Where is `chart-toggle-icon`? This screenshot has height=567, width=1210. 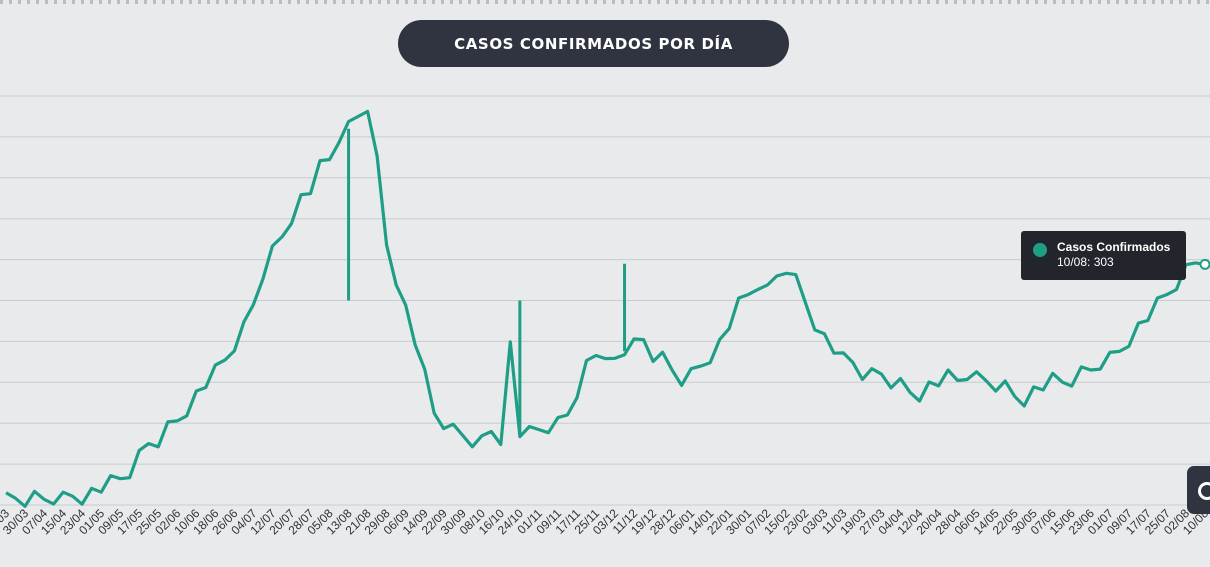 chart-toggle-icon is located at coordinates (1204, 491).